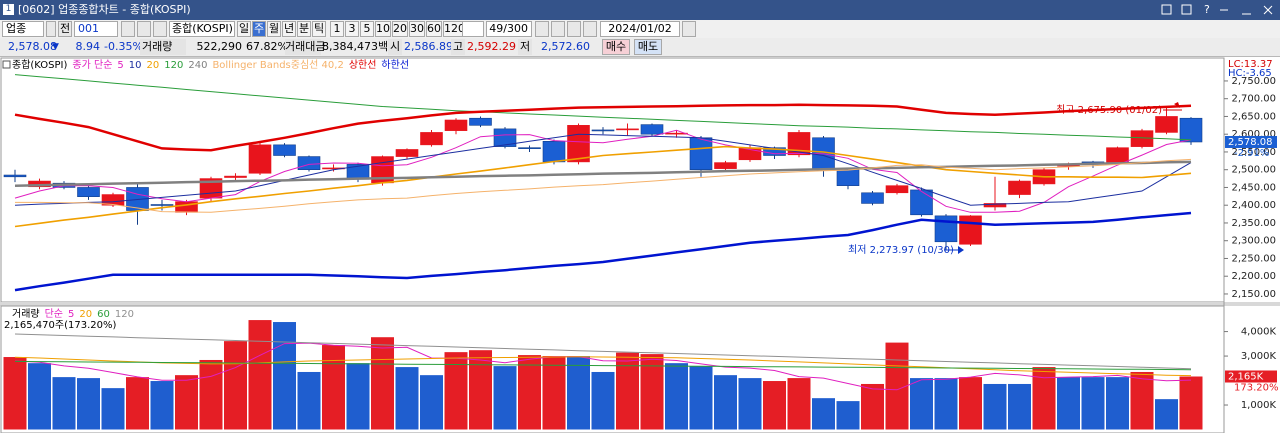  Describe the element at coordinates (289, 29) in the screenshot. I see `toolbar-button: 년` at that location.